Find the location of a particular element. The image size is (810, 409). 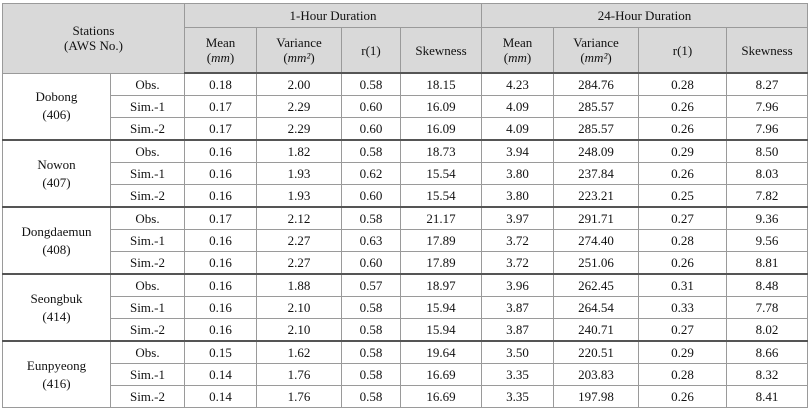

station-name: Dongdaemun is located at coordinates (56, 231).